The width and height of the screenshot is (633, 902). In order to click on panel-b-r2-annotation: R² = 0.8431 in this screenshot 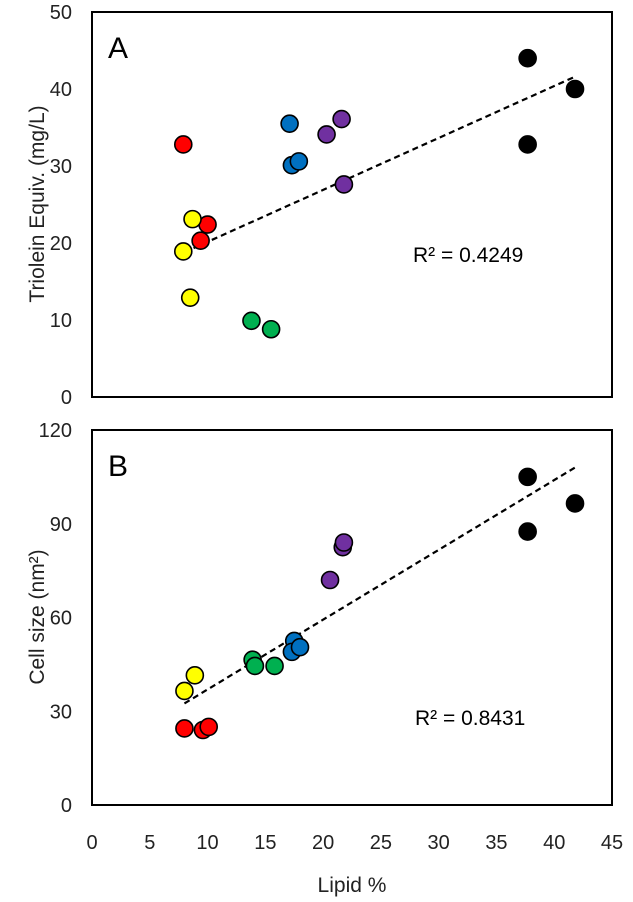, I will do `click(470, 718)`.